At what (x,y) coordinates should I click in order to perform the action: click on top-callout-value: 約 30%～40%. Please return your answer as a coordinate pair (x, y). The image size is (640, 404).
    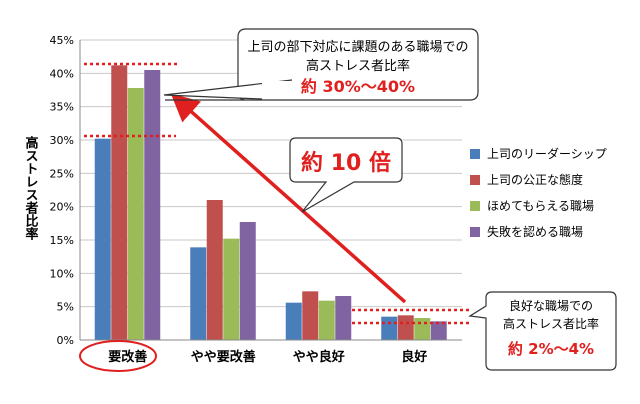
    Looking at the image, I should click on (358, 86).